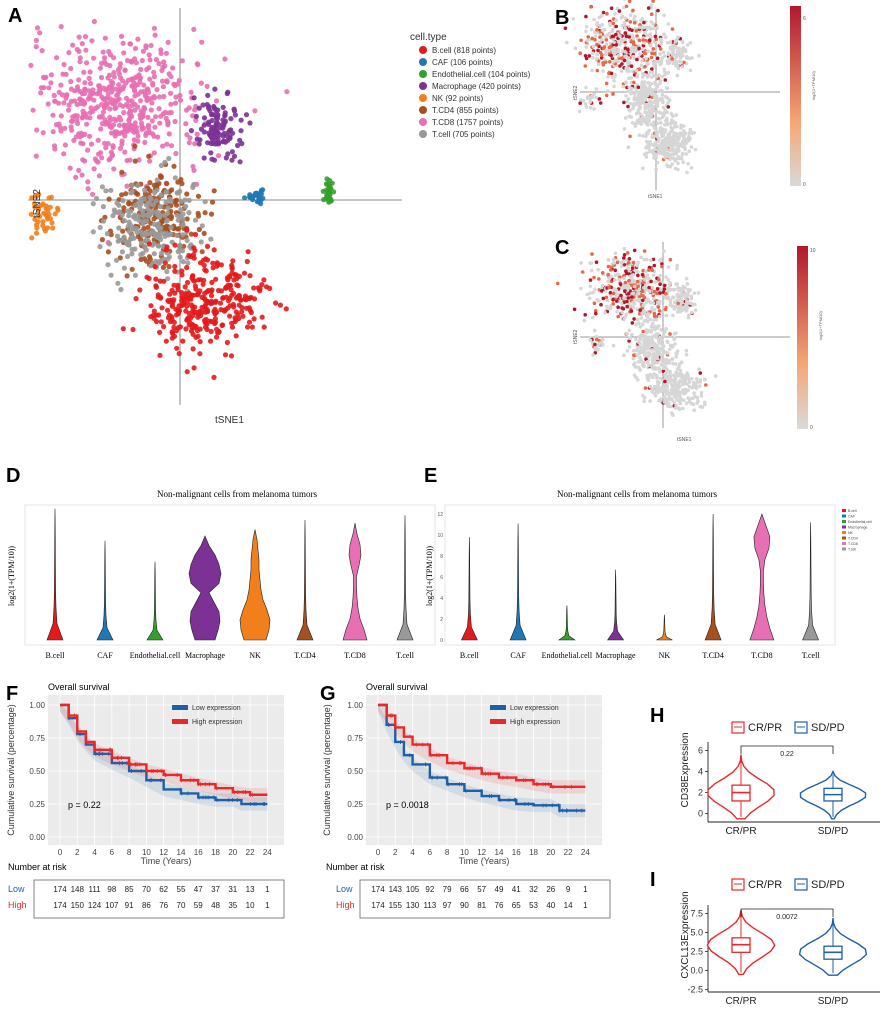 The height and width of the screenshot is (1015, 892). What do you see at coordinates (640, 575) in the screenshot?
I see `e-plot-frame` at bounding box center [640, 575].